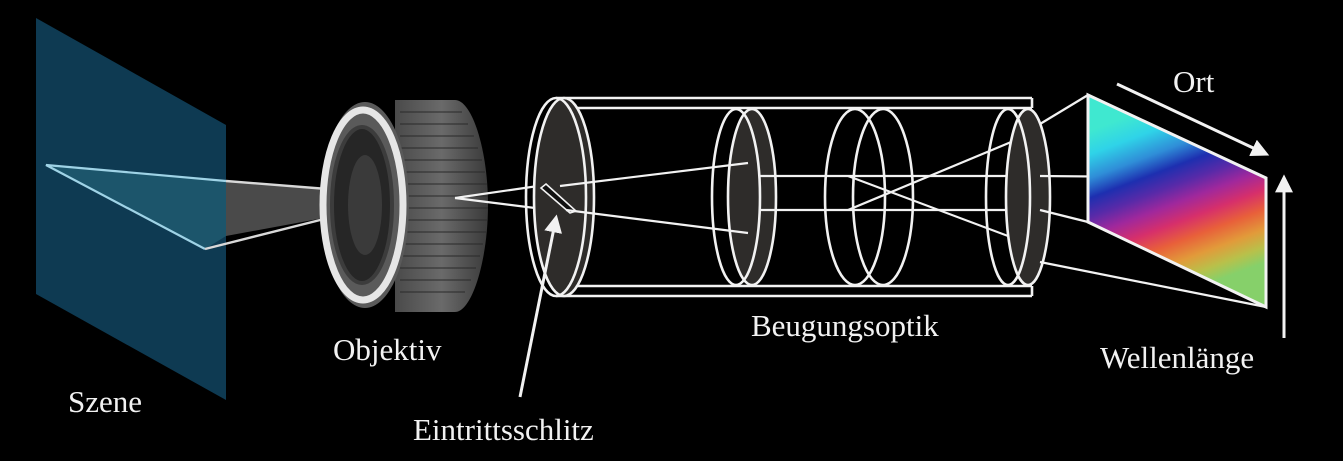 The width and height of the screenshot is (1343, 461). What do you see at coordinates (105, 401) in the screenshot?
I see `label-scene: Szene` at bounding box center [105, 401].